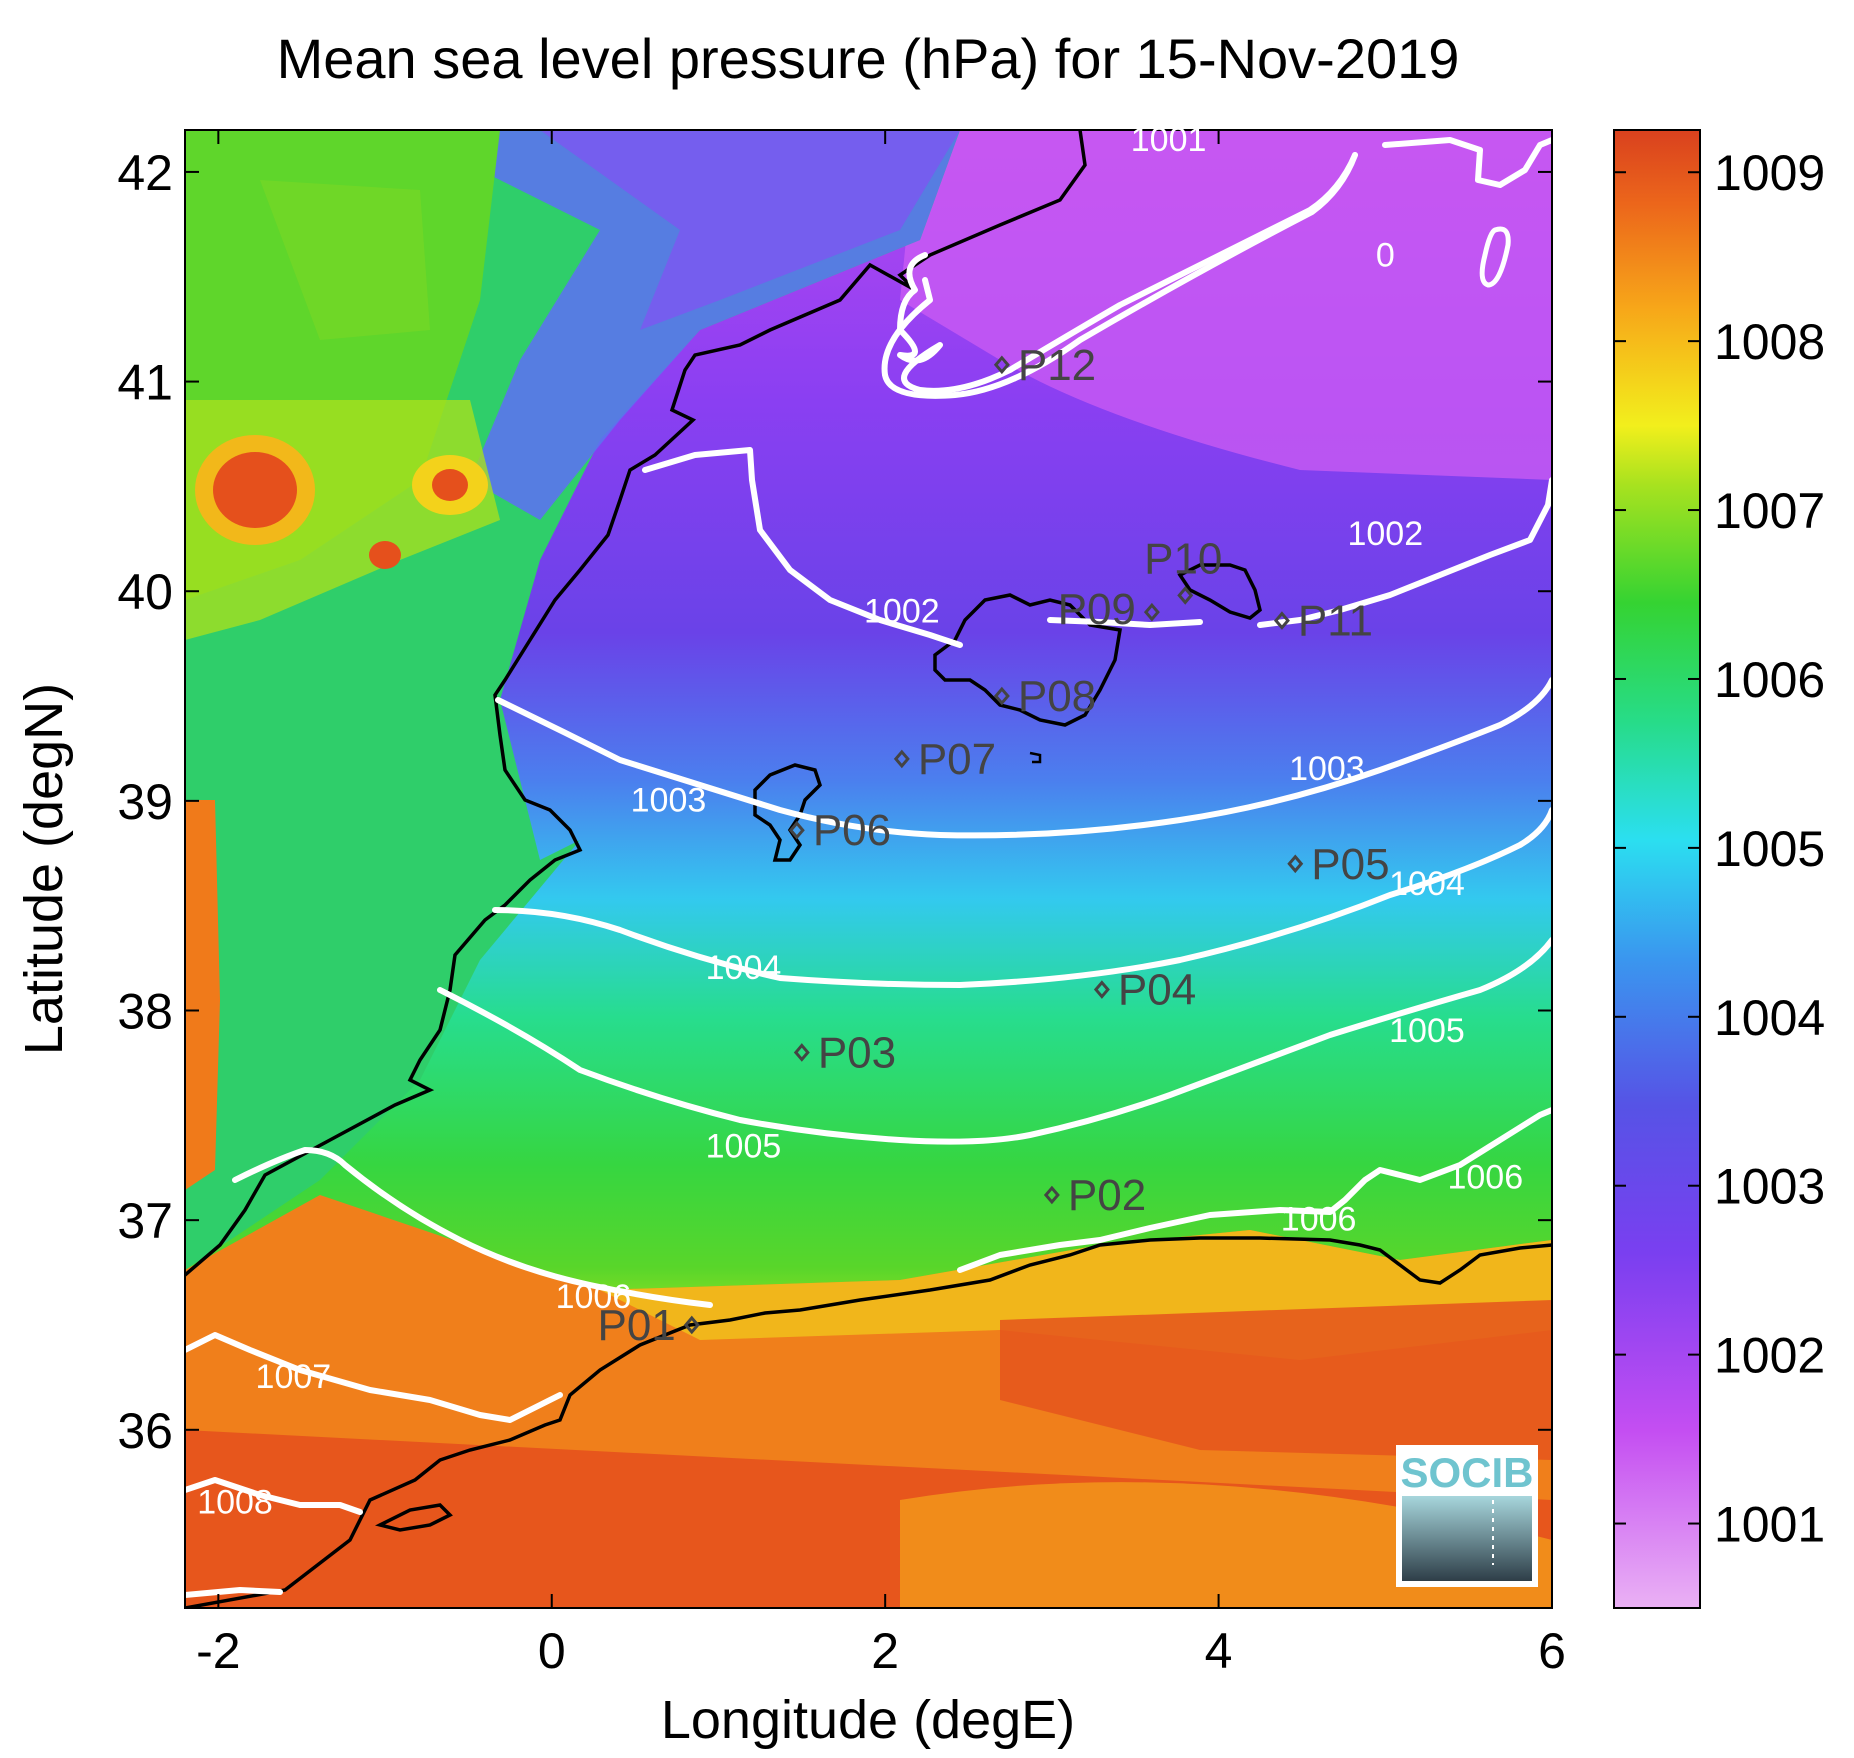 The width and height of the screenshot is (1854, 1758). What do you see at coordinates (1552, 1651) in the screenshot?
I see `x-tick-label: 6` at bounding box center [1552, 1651].